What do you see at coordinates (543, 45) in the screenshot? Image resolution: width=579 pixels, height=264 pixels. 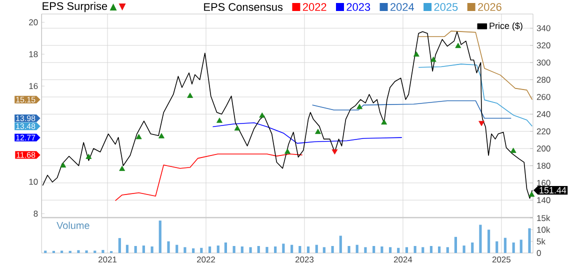 I see `y2-tick-label: 320` at bounding box center [543, 45].